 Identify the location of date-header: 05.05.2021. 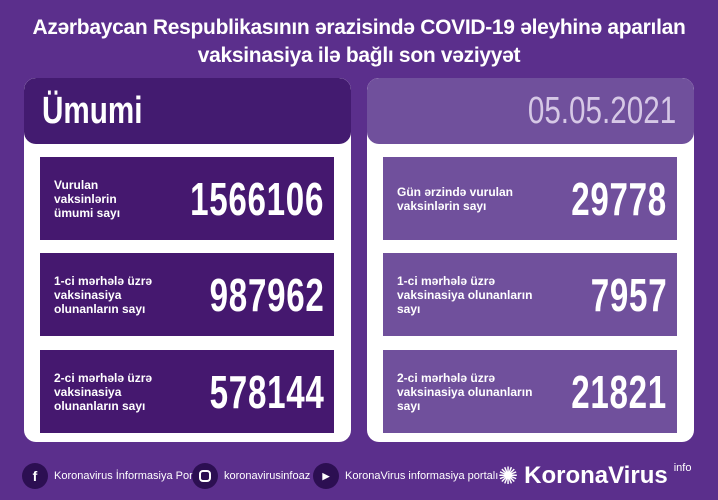
(601, 110).